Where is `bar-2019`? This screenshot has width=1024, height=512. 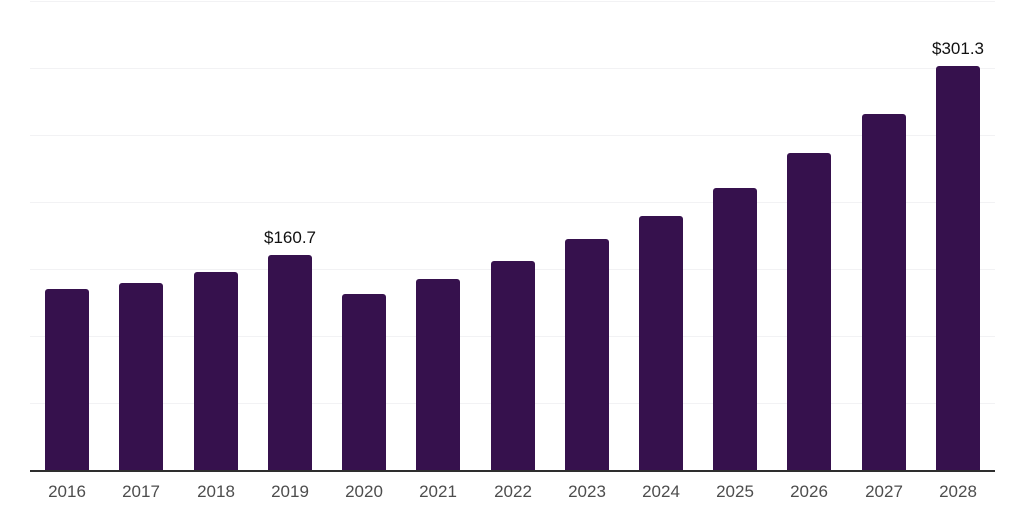
bar-2019 is located at coordinates (290, 362).